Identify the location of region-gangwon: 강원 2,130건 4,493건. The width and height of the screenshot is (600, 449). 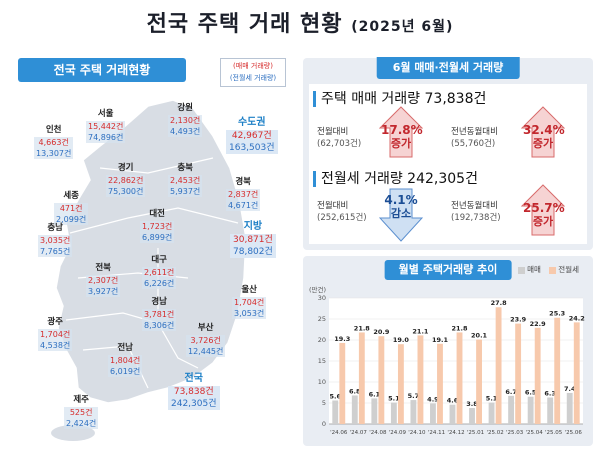
(185, 119).